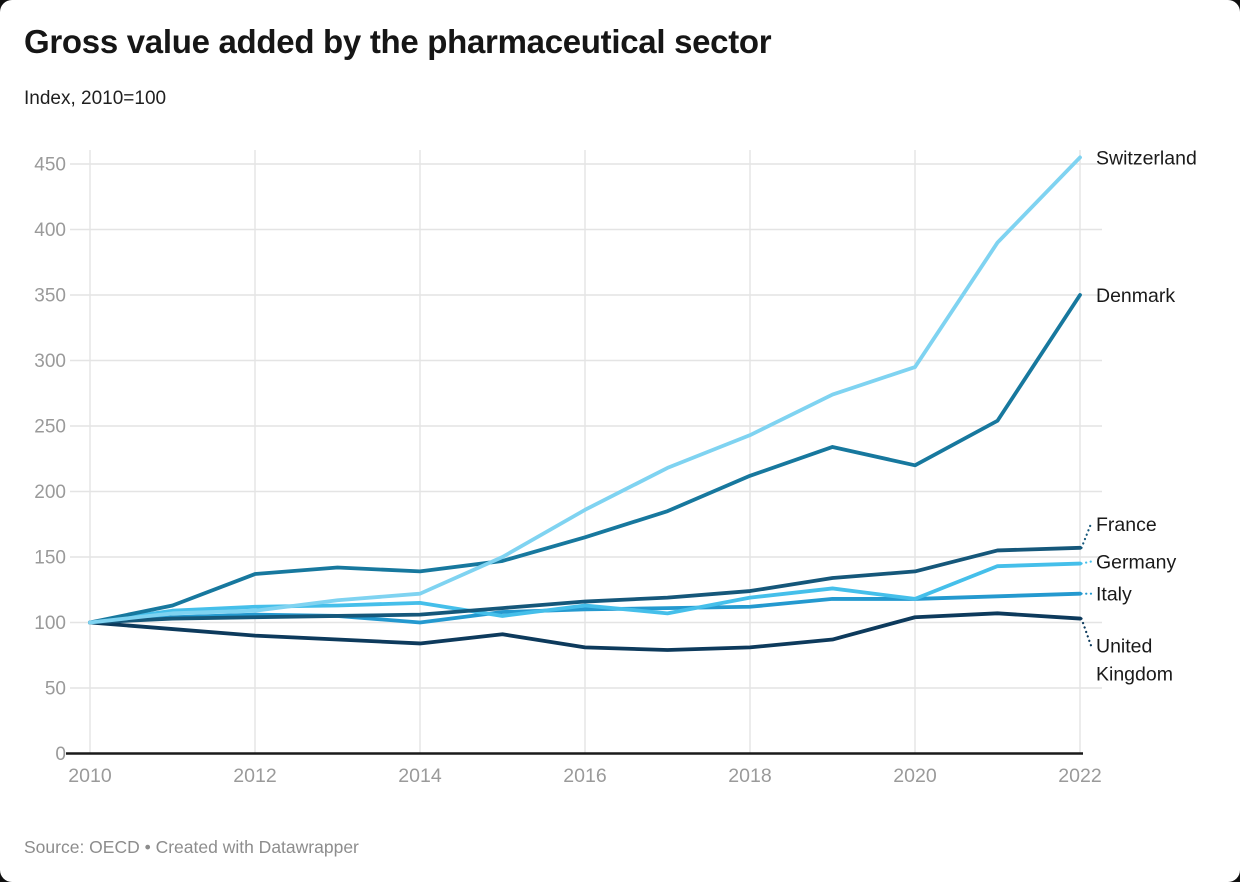 The height and width of the screenshot is (882, 1240). What do you see at coordinates (1124, 647) in the screenshot?
I see `series-label-united-kingdom: United` at bounding box center [1124, 647].